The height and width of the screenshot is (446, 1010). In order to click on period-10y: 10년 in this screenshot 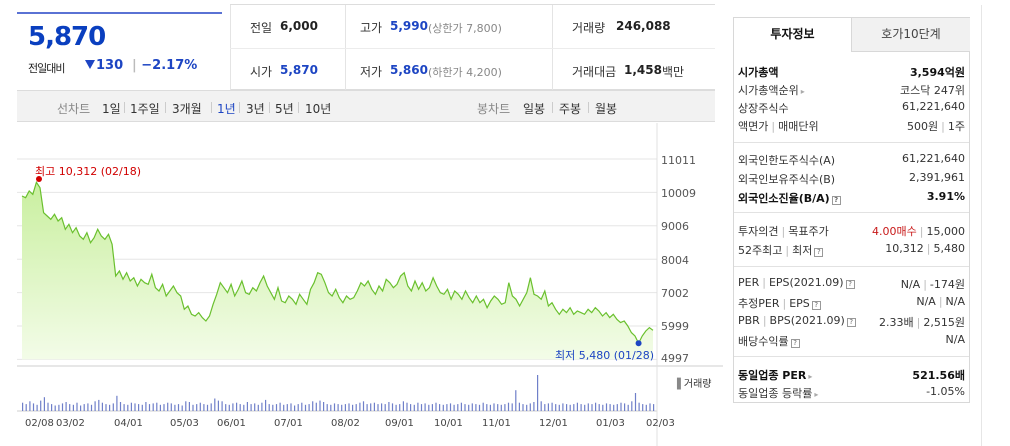, I will do `click(318, 109)`.